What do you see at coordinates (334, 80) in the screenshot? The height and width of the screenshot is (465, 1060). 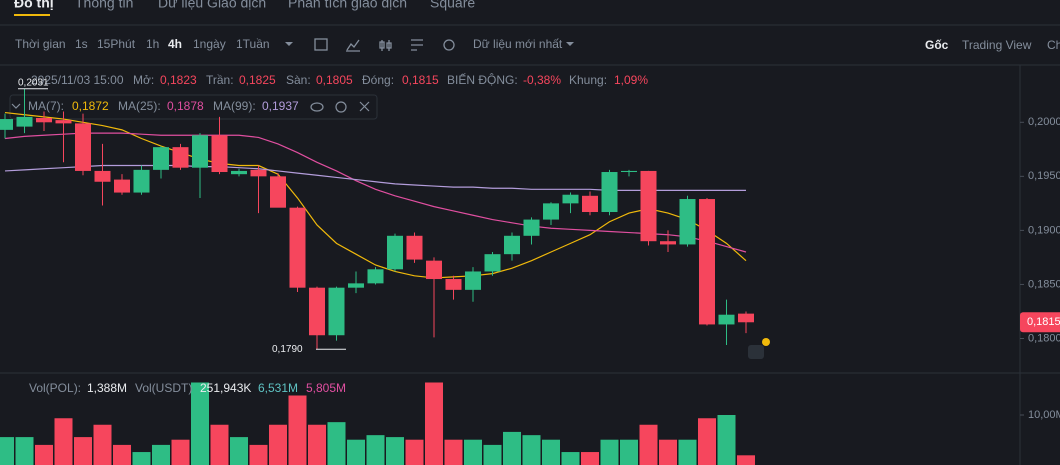 I see `ohlc-low: 0,1805` at bounding box center [334, 80].